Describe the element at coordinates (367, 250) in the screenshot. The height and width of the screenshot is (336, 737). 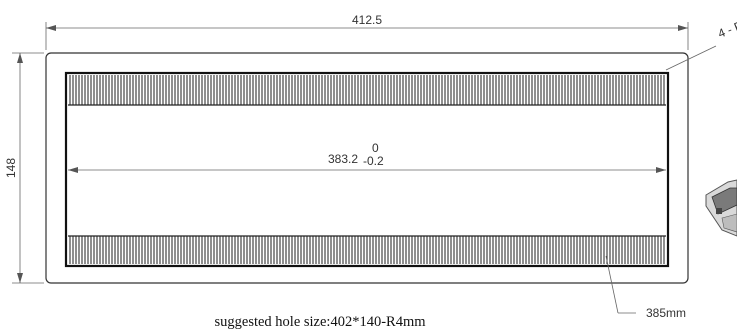
I see `bottom-brush-strip` at that location.